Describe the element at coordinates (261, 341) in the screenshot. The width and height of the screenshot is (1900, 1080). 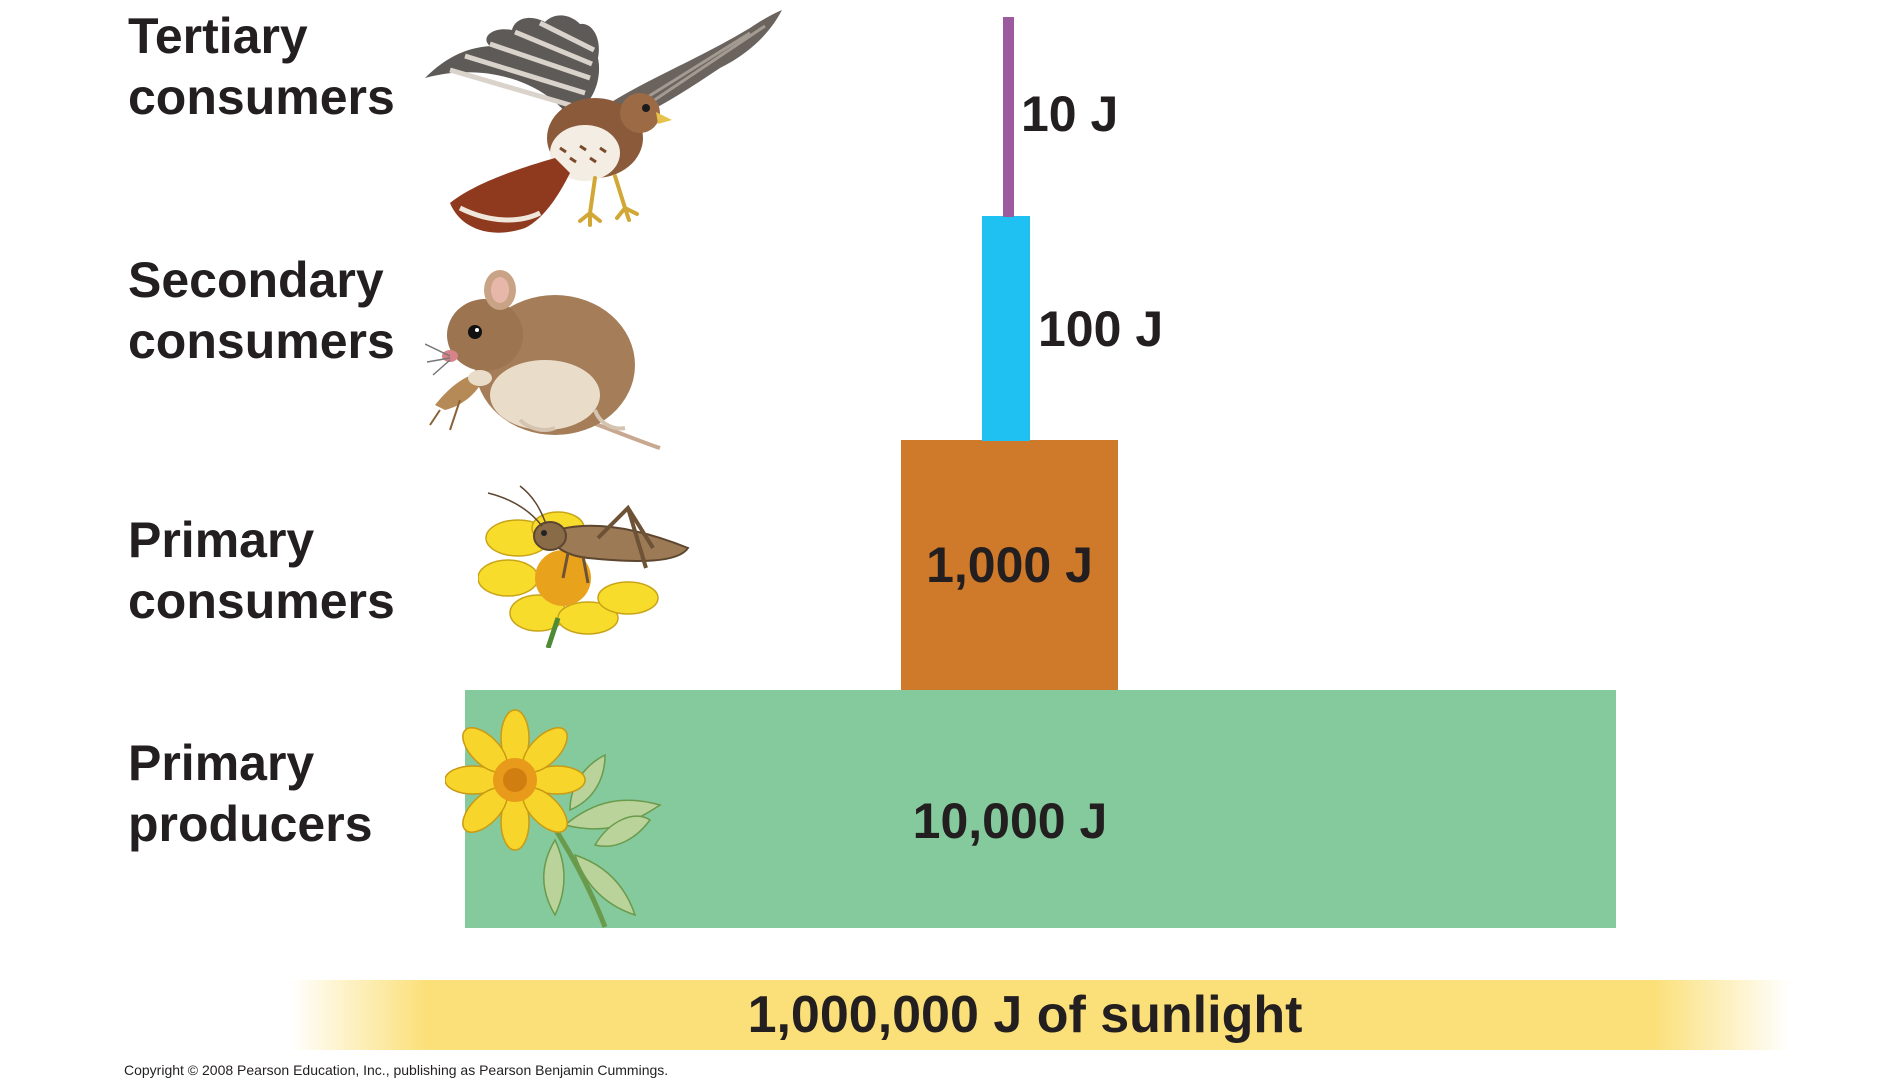
I see `secondary-label-line2: consumers` at that location.